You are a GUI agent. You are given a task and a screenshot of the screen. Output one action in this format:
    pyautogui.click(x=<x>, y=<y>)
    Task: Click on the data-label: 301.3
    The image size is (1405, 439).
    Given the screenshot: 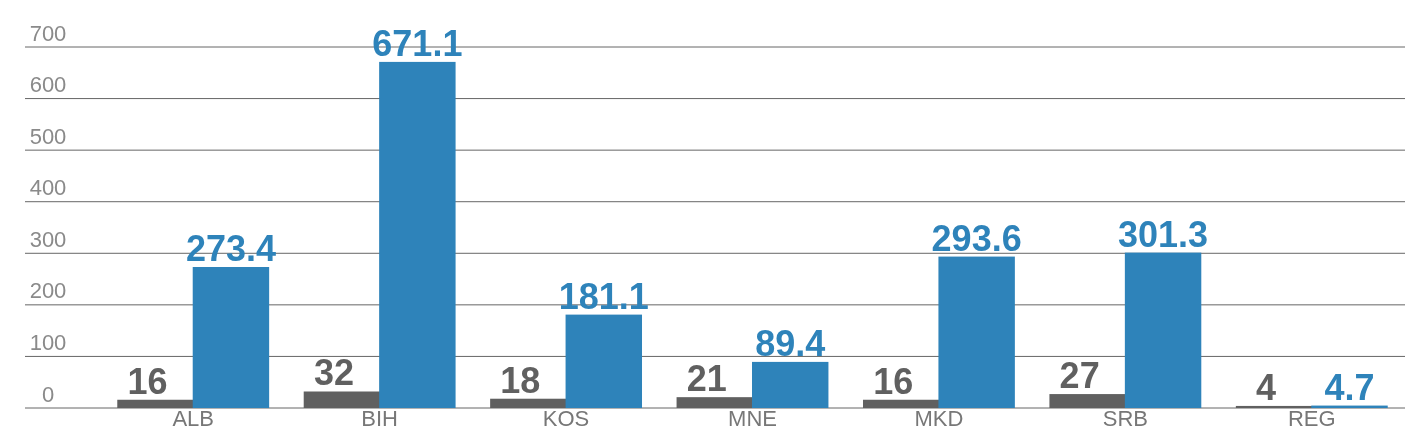 What is the action you would take?
    pyautogui.click(x=1163, y=234)
    